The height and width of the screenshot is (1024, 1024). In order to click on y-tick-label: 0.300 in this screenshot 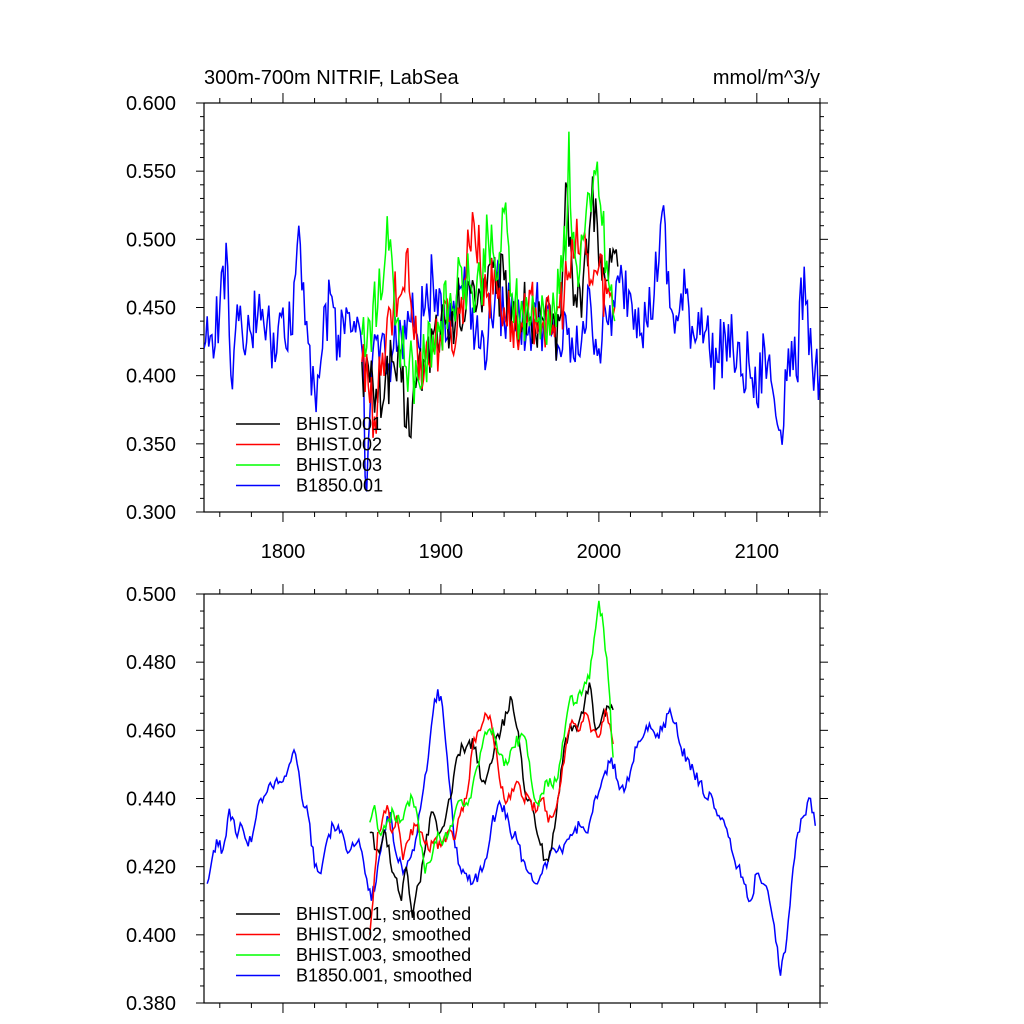, I will do `click(151, 513)`.